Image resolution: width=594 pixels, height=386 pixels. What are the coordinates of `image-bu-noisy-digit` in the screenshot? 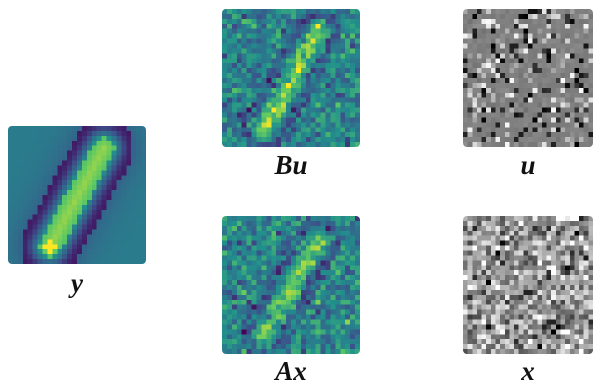 It's located at (291, 78).